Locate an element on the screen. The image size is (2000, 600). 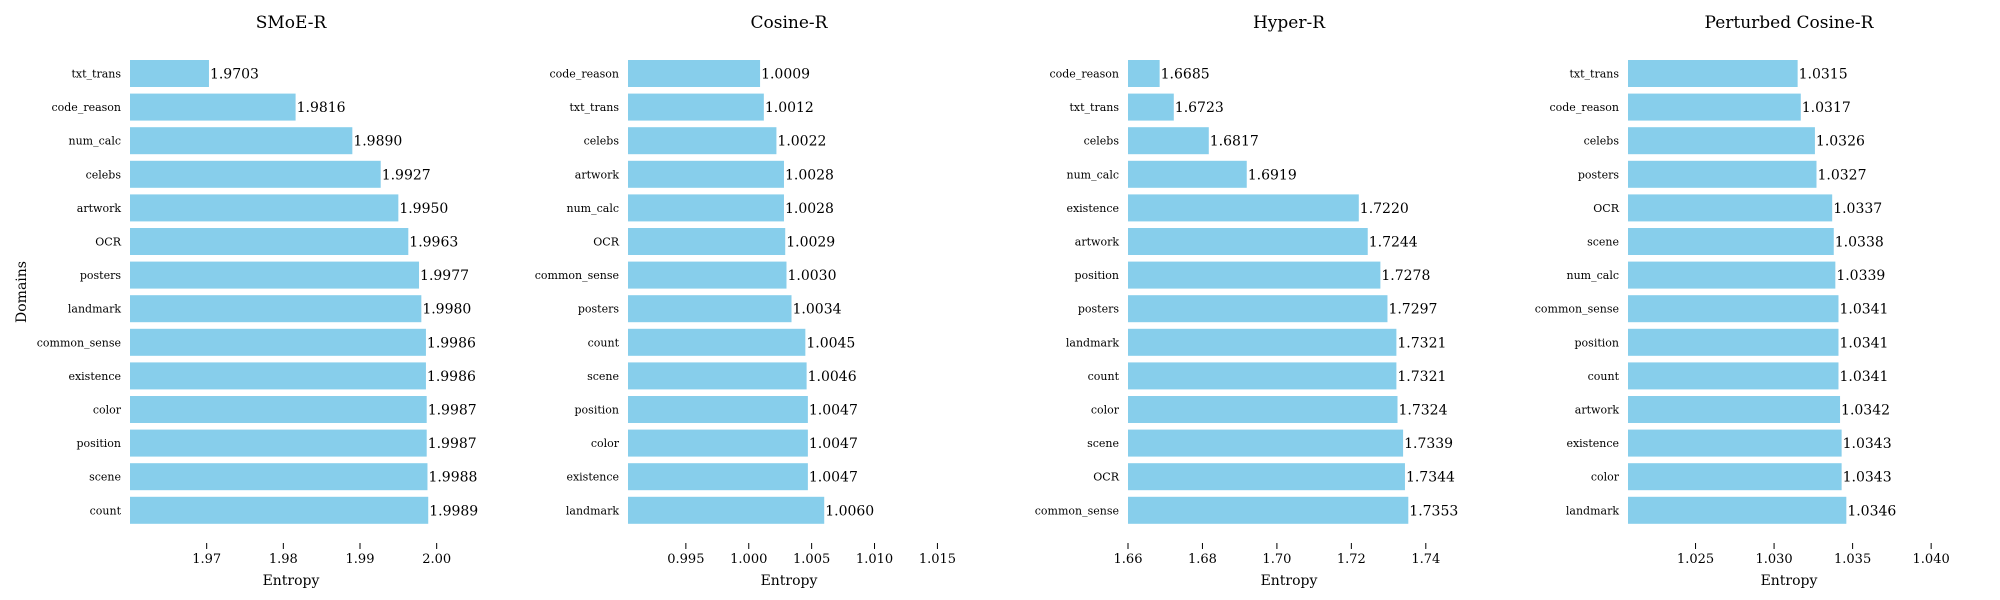
chart-title: Hyper-R is located at coordinates (1289, 23).